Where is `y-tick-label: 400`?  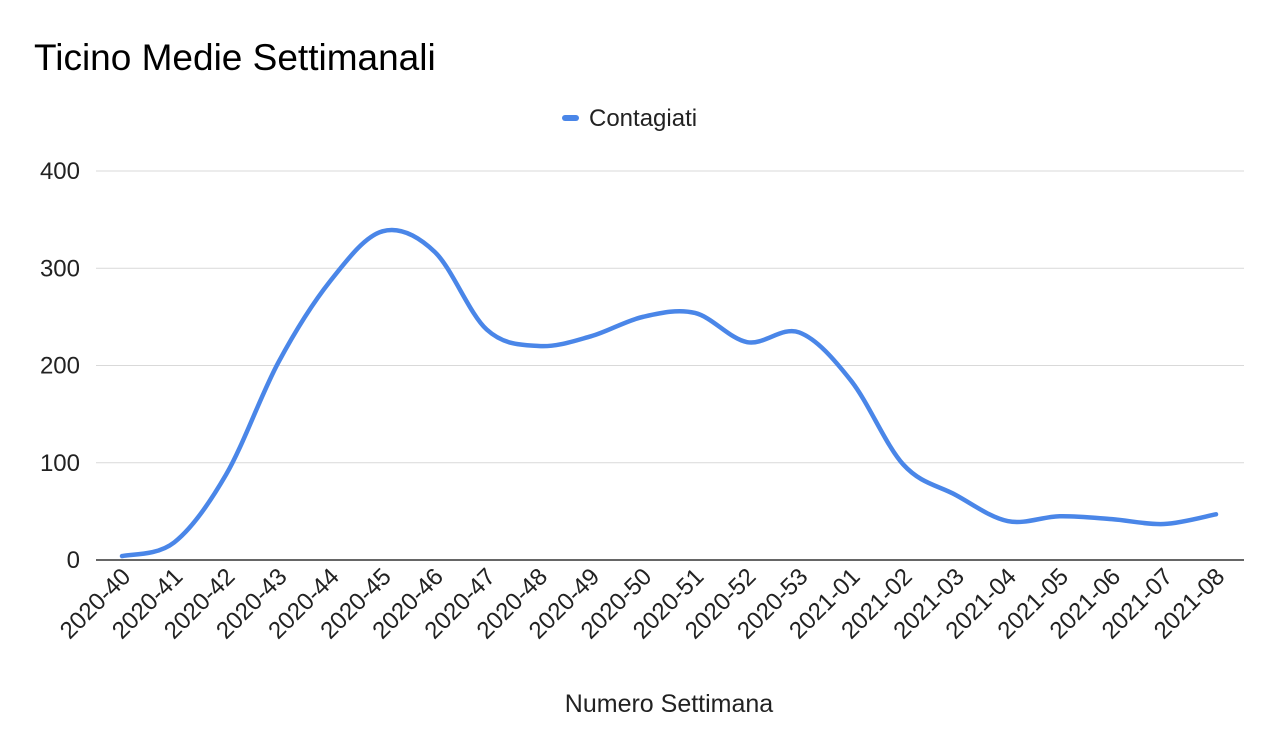 y-tick-label: 400 is located at coordinates (60, 171).